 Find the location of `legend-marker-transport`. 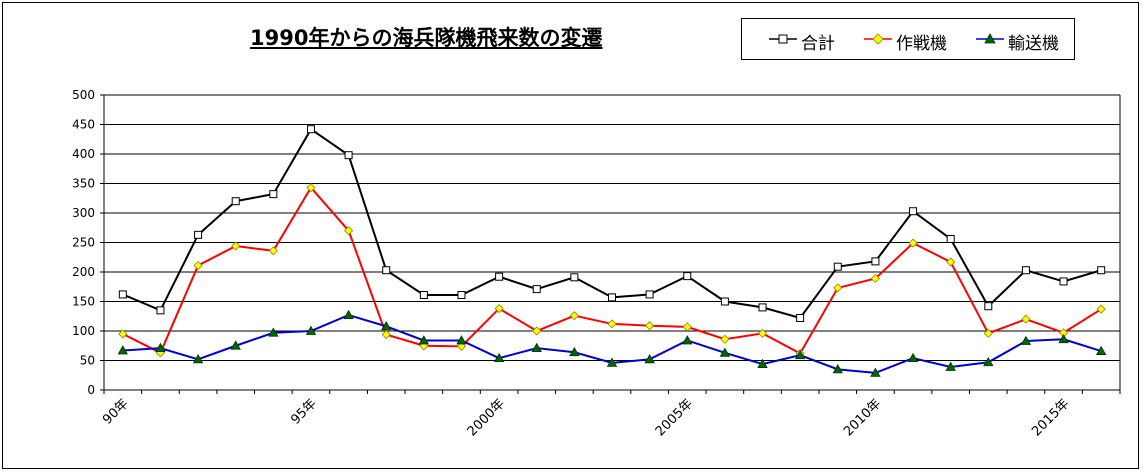

legend-marker-transport is located at coordinates (990, 38).